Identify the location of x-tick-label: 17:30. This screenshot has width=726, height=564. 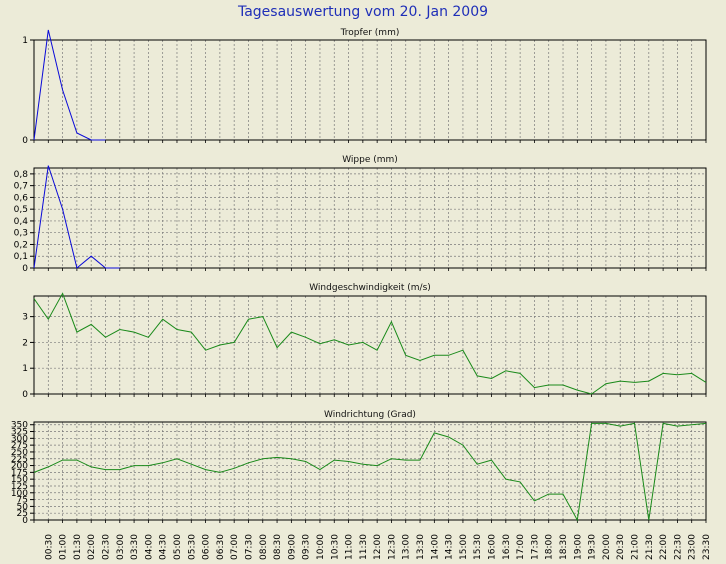
(535, 547).